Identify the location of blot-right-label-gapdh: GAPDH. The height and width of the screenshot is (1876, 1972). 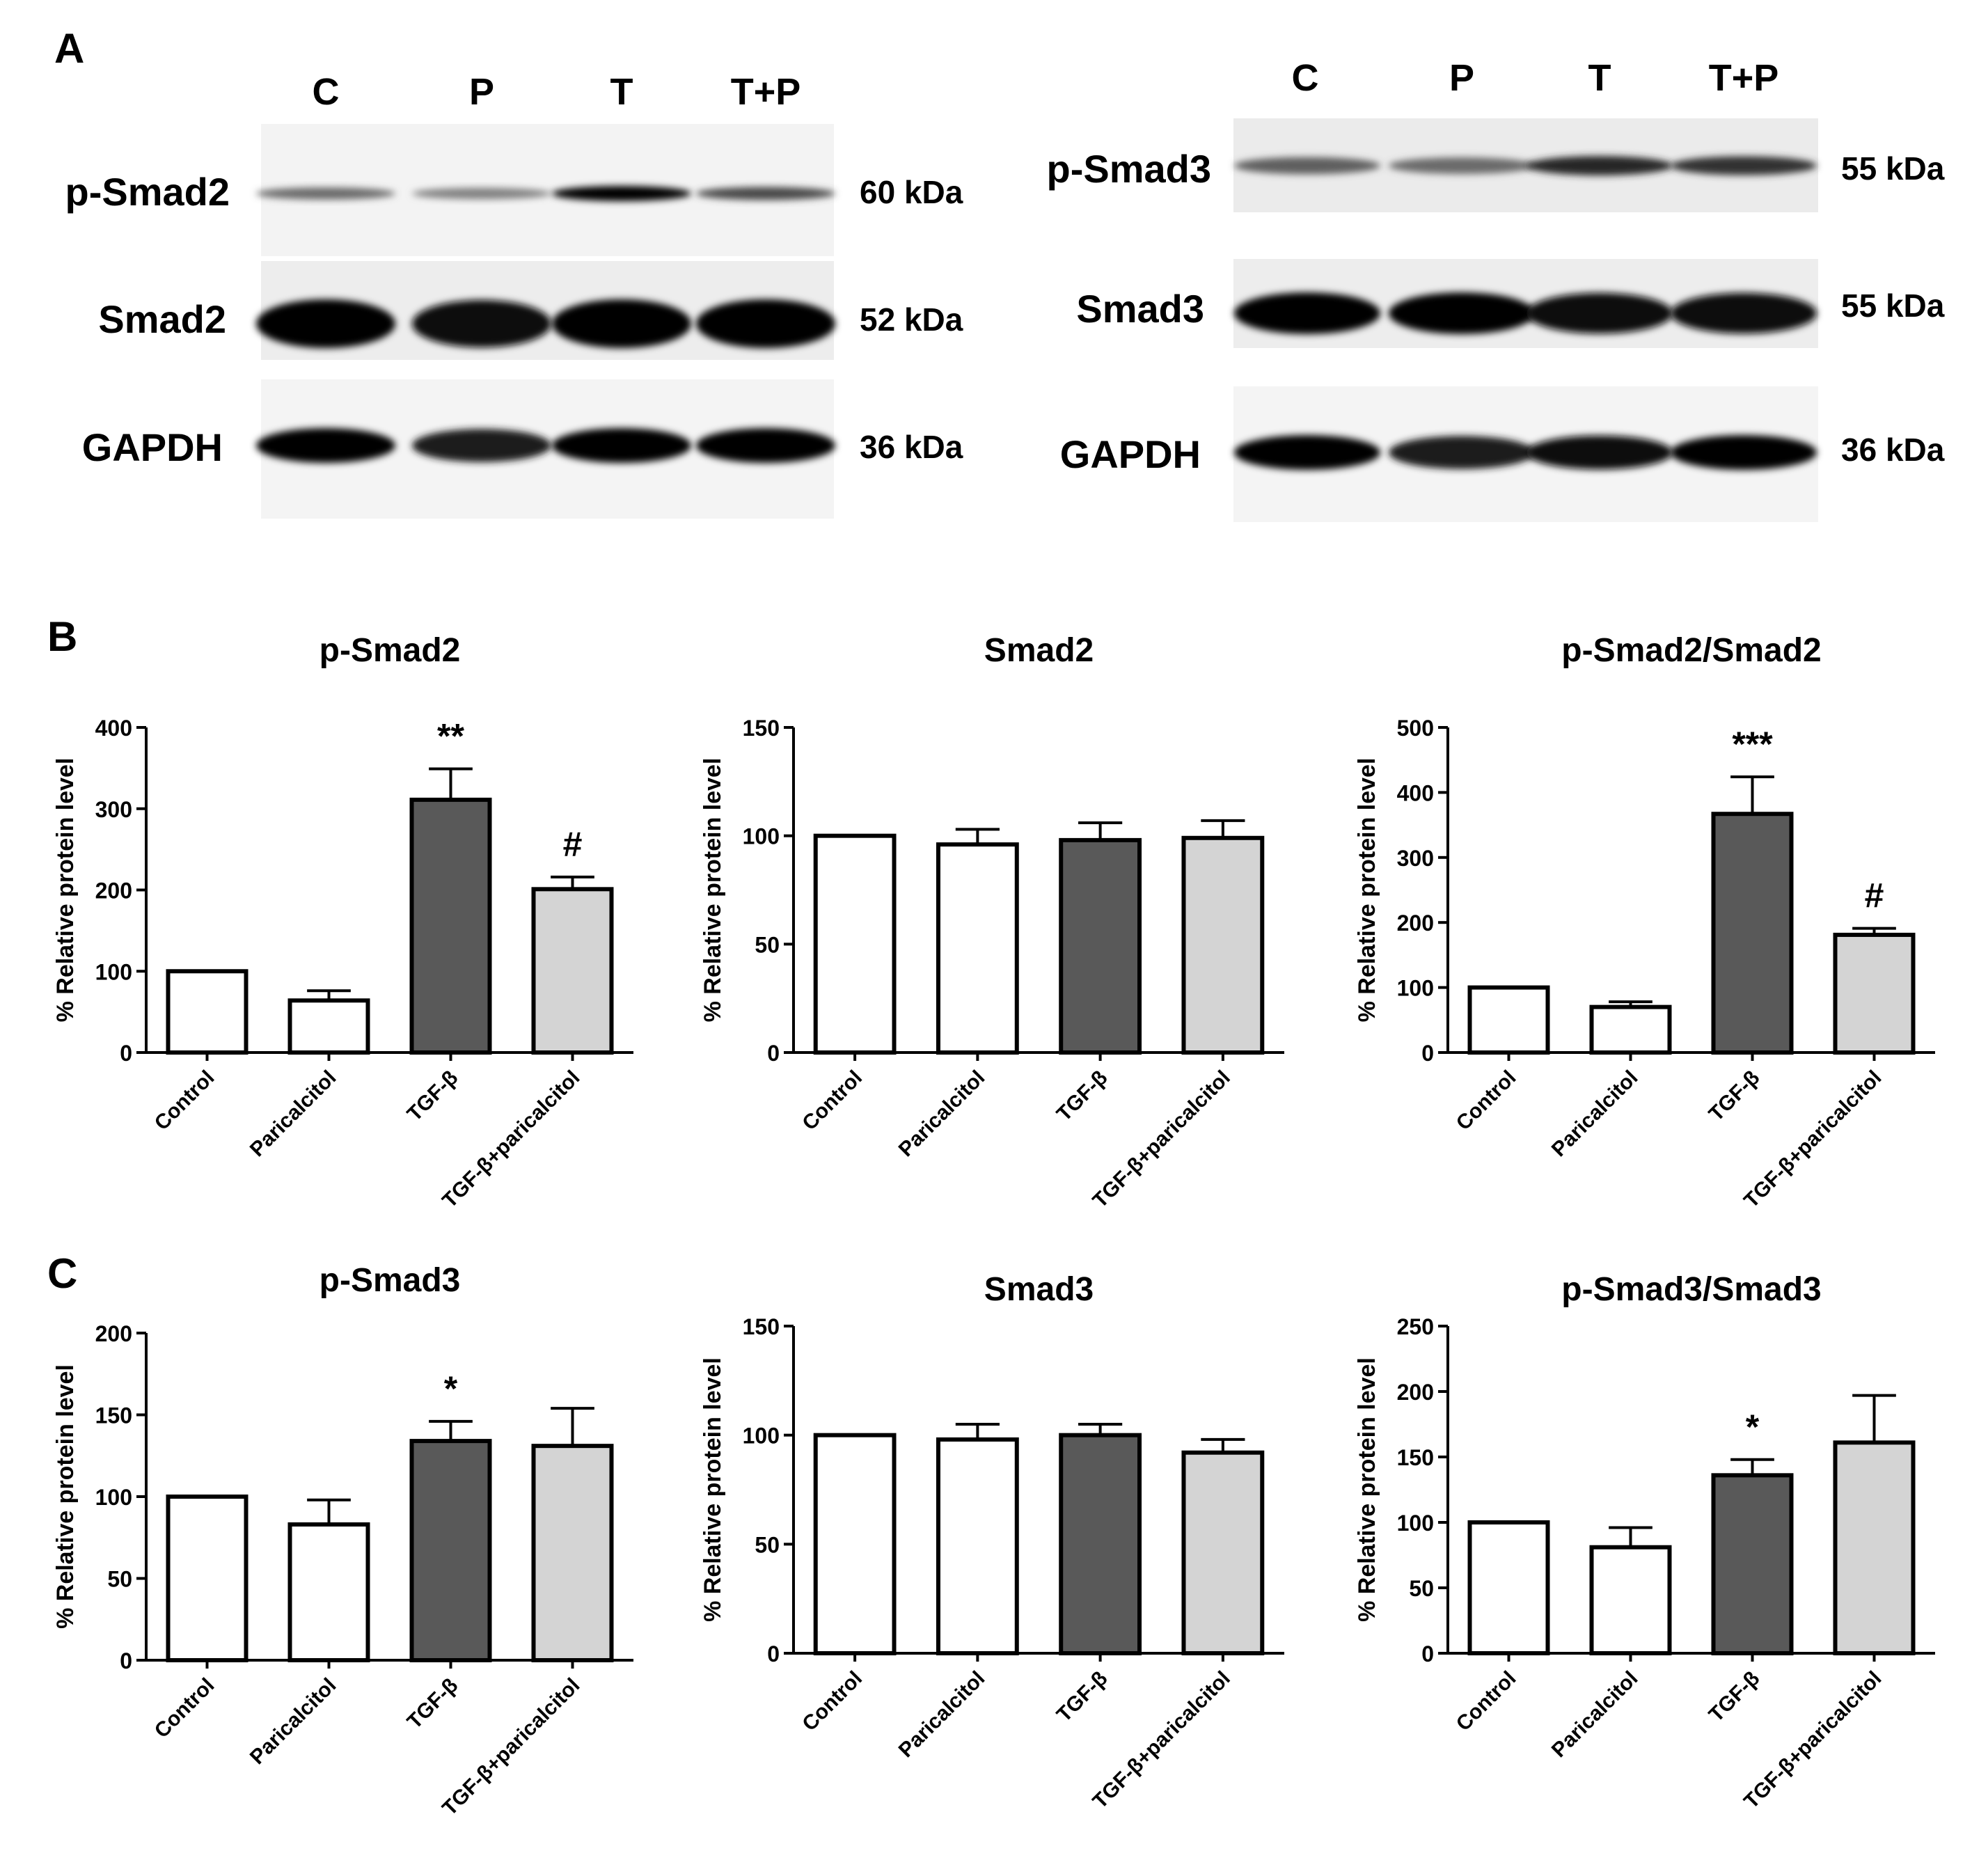
(1130, 454).